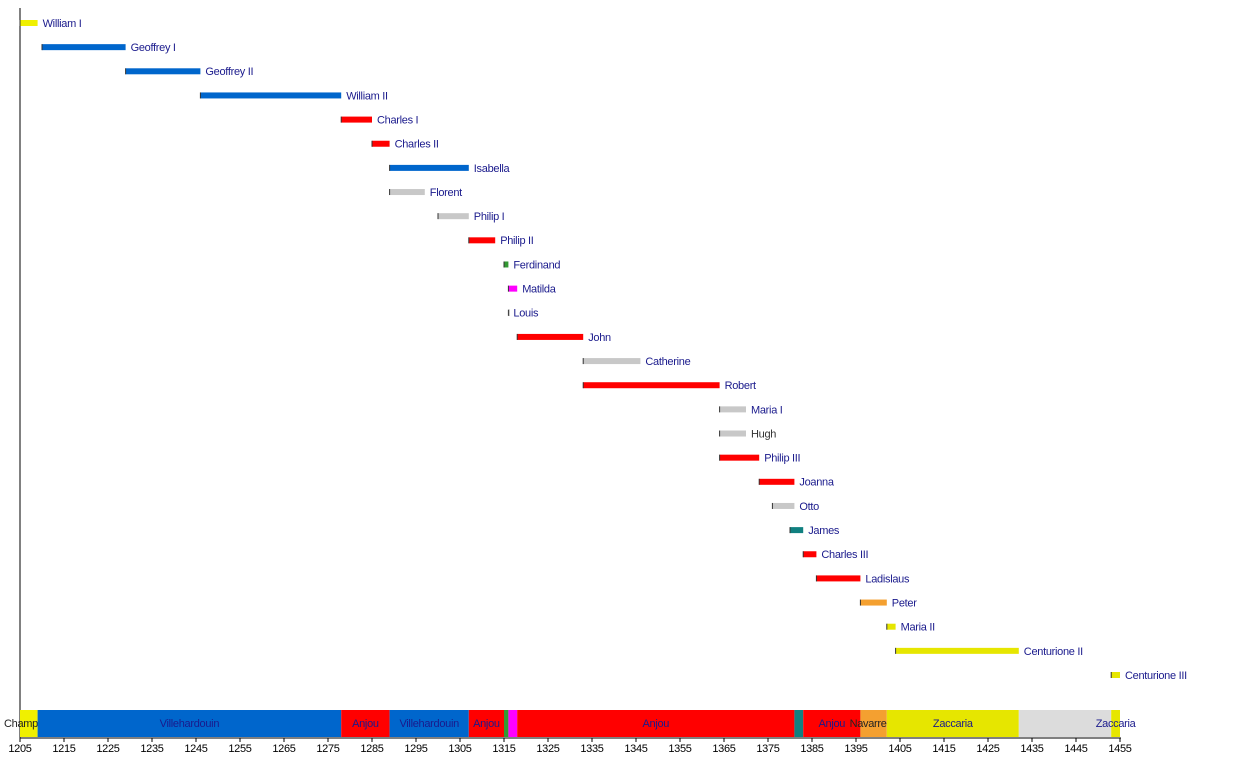 Image resolution: width=1250 pixels, height=765 pixels. I want to click on ruler-label: Otto, so click(809, 507).